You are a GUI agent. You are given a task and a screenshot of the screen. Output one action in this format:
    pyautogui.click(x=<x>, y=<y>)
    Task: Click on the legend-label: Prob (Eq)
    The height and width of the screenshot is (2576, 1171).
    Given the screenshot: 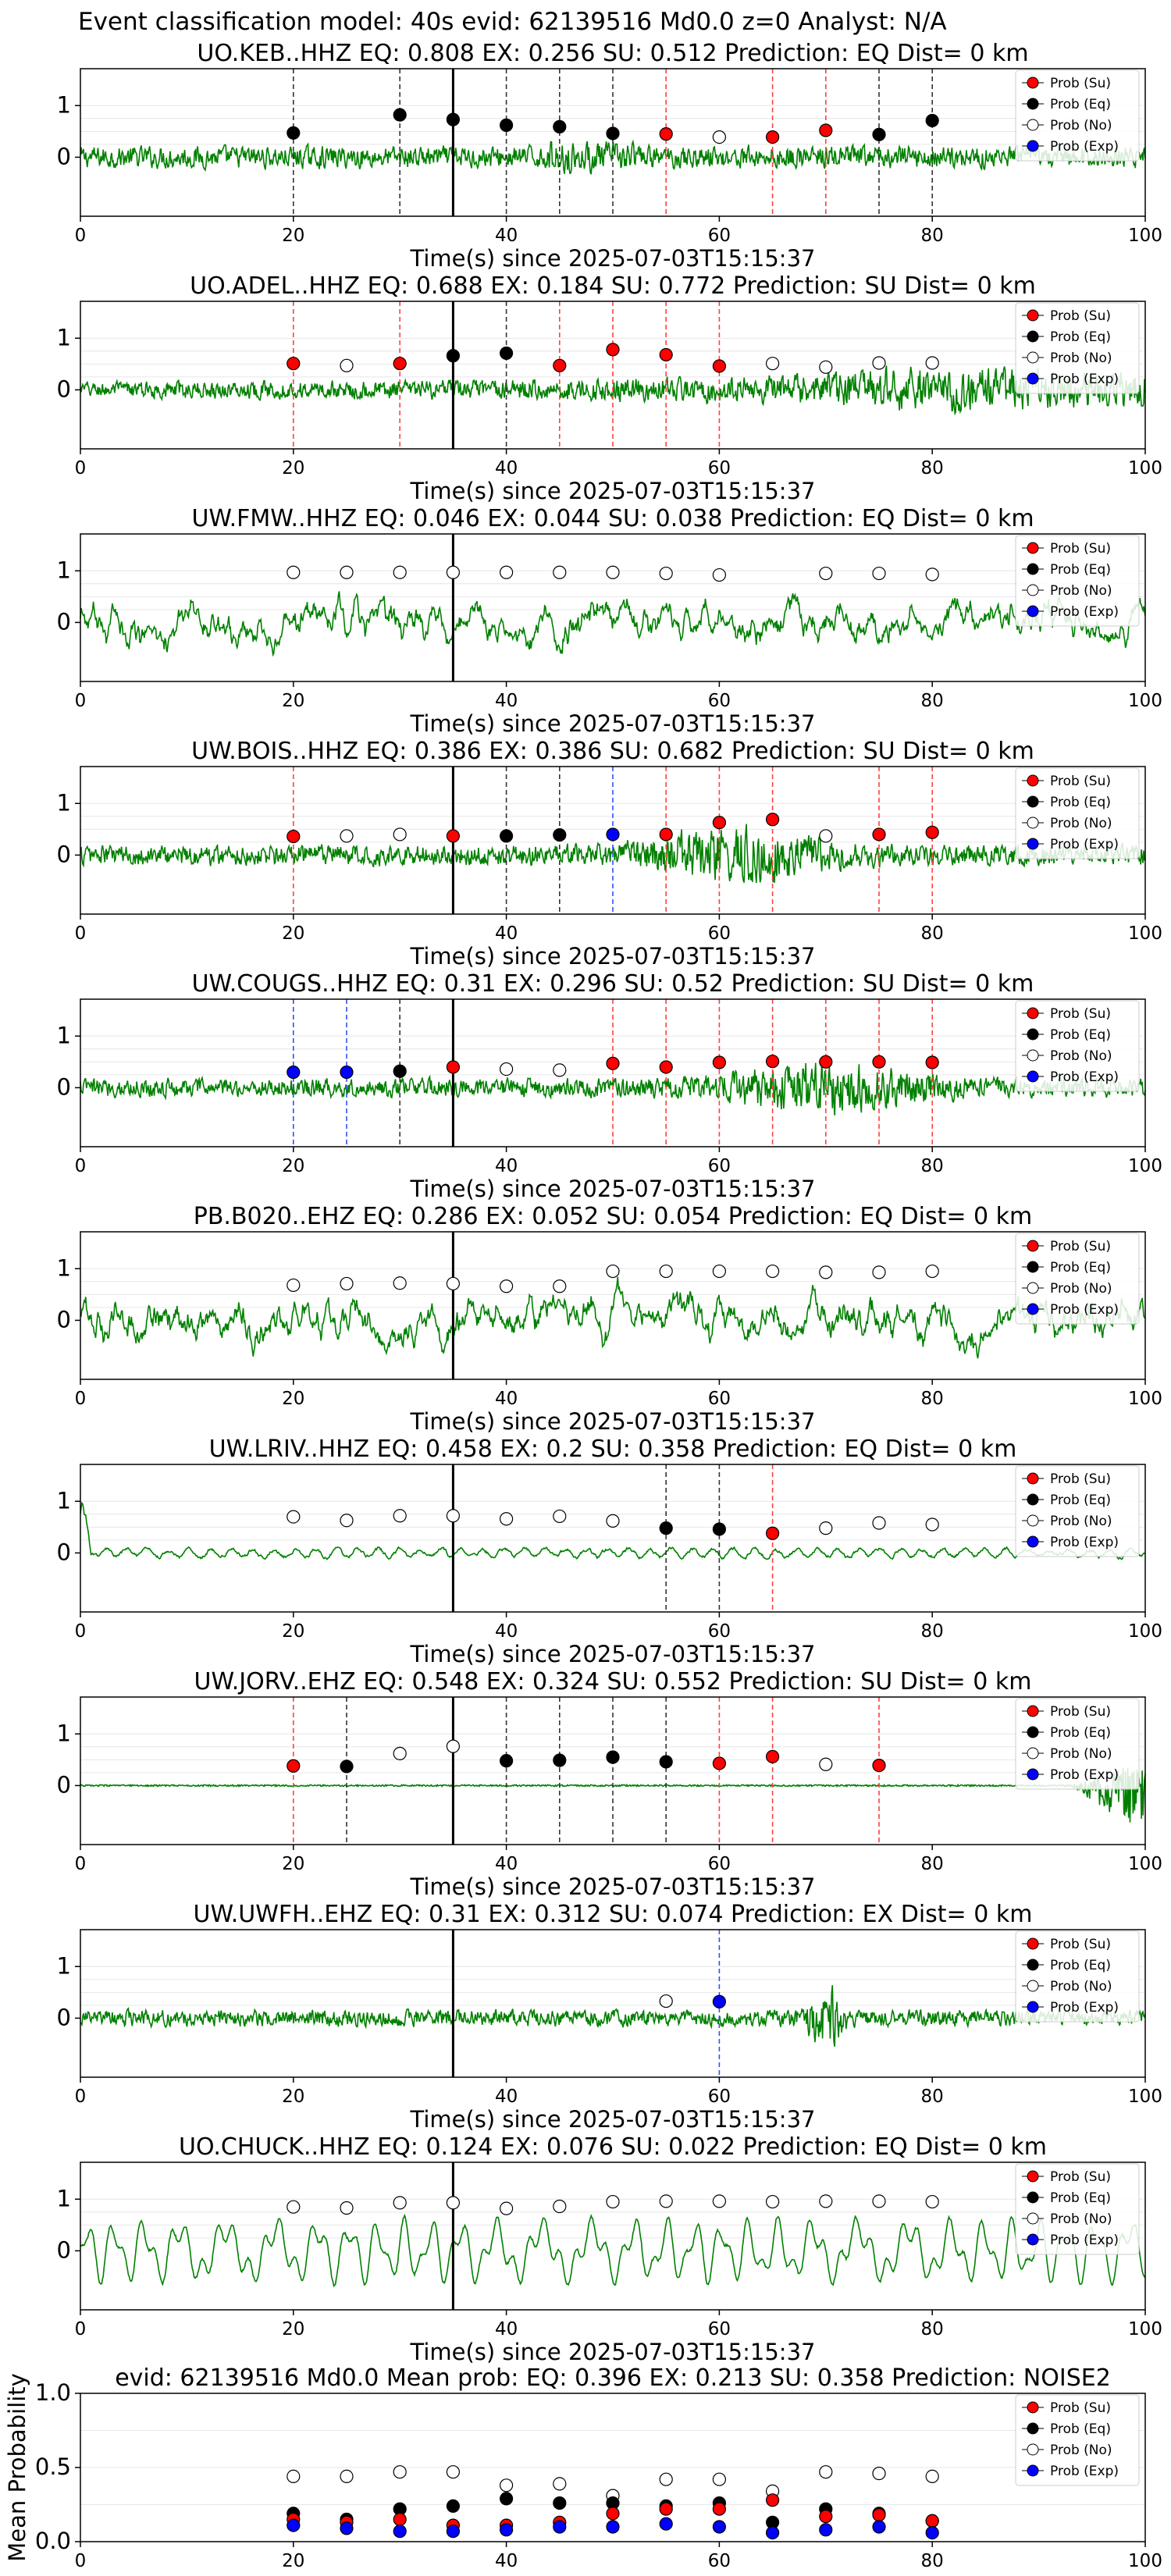 What is the action you would take?
    pyautogui.click(x=1080, y=2429)
    